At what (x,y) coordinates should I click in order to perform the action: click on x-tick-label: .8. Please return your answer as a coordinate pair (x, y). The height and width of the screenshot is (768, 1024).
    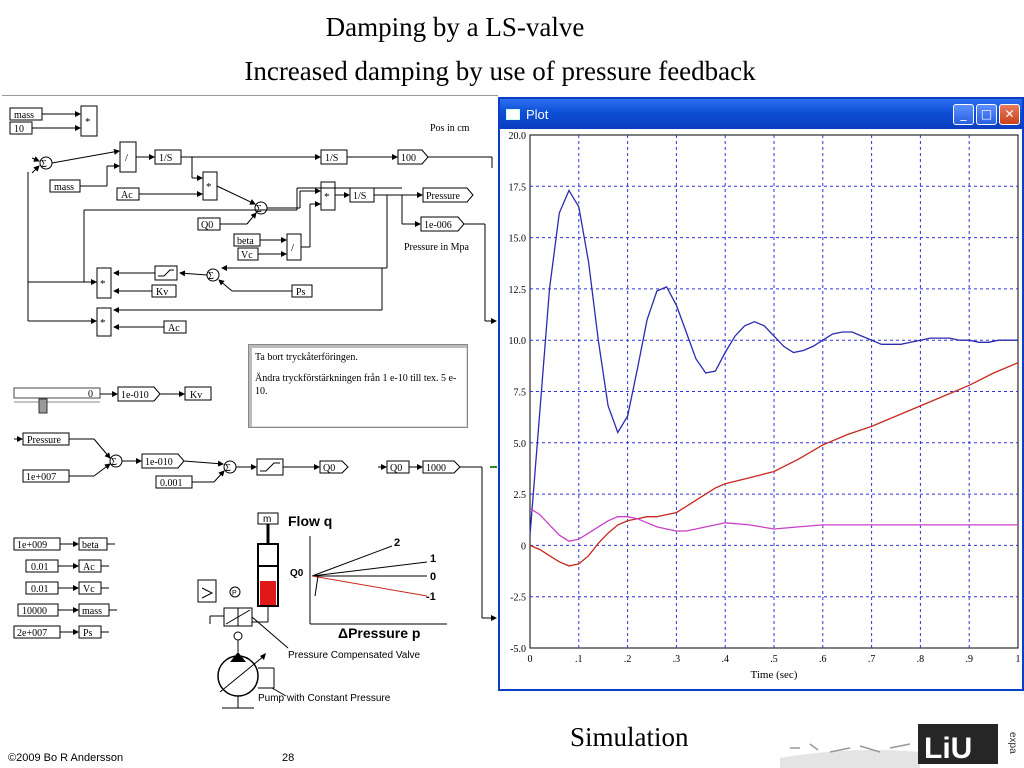
    Looking at the image, I should click on (921, 659).